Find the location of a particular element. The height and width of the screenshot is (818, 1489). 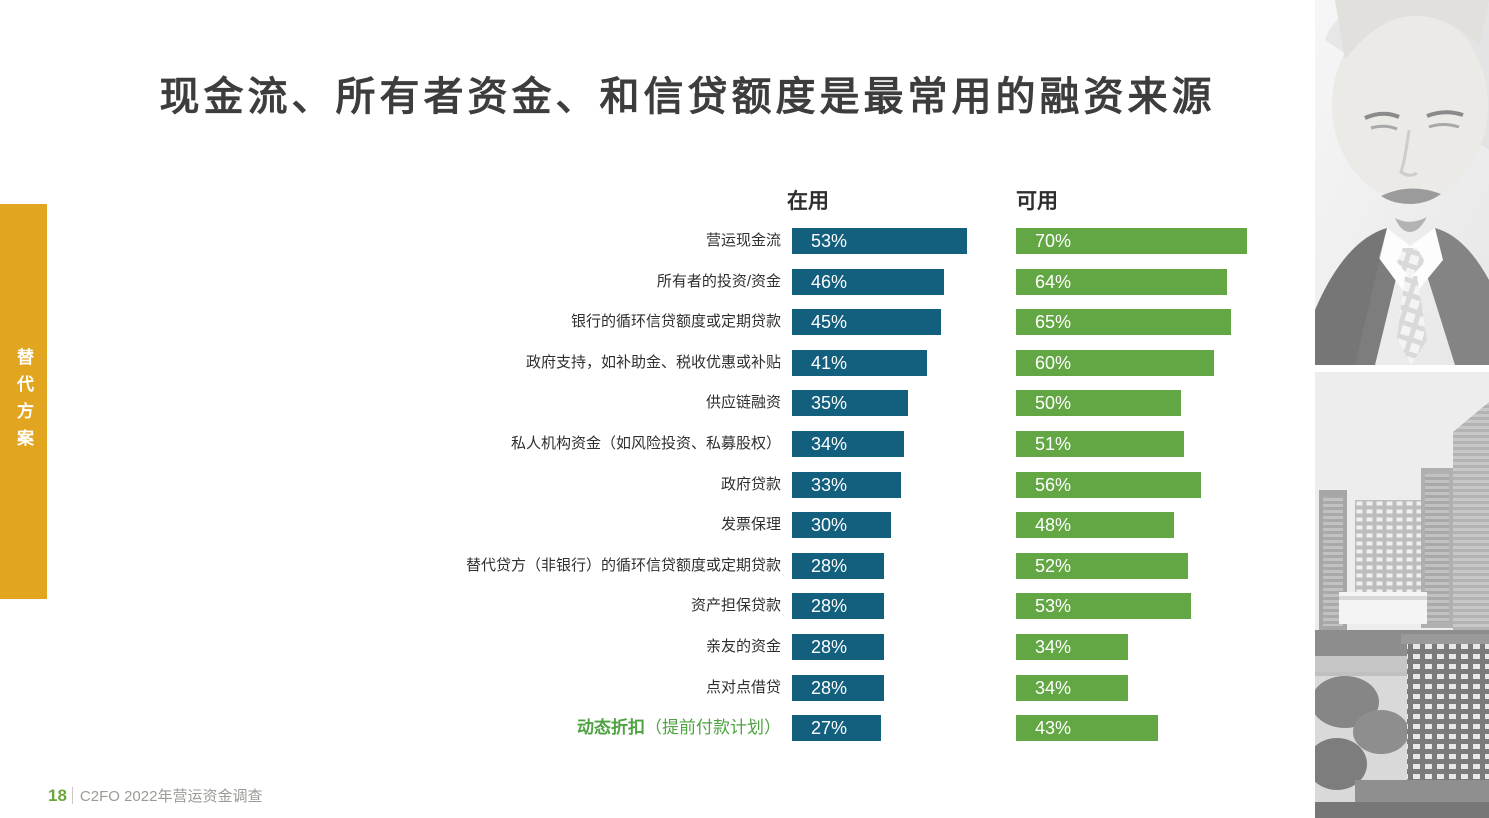

bar-available: 70% is located at coordinates (1131, 241).